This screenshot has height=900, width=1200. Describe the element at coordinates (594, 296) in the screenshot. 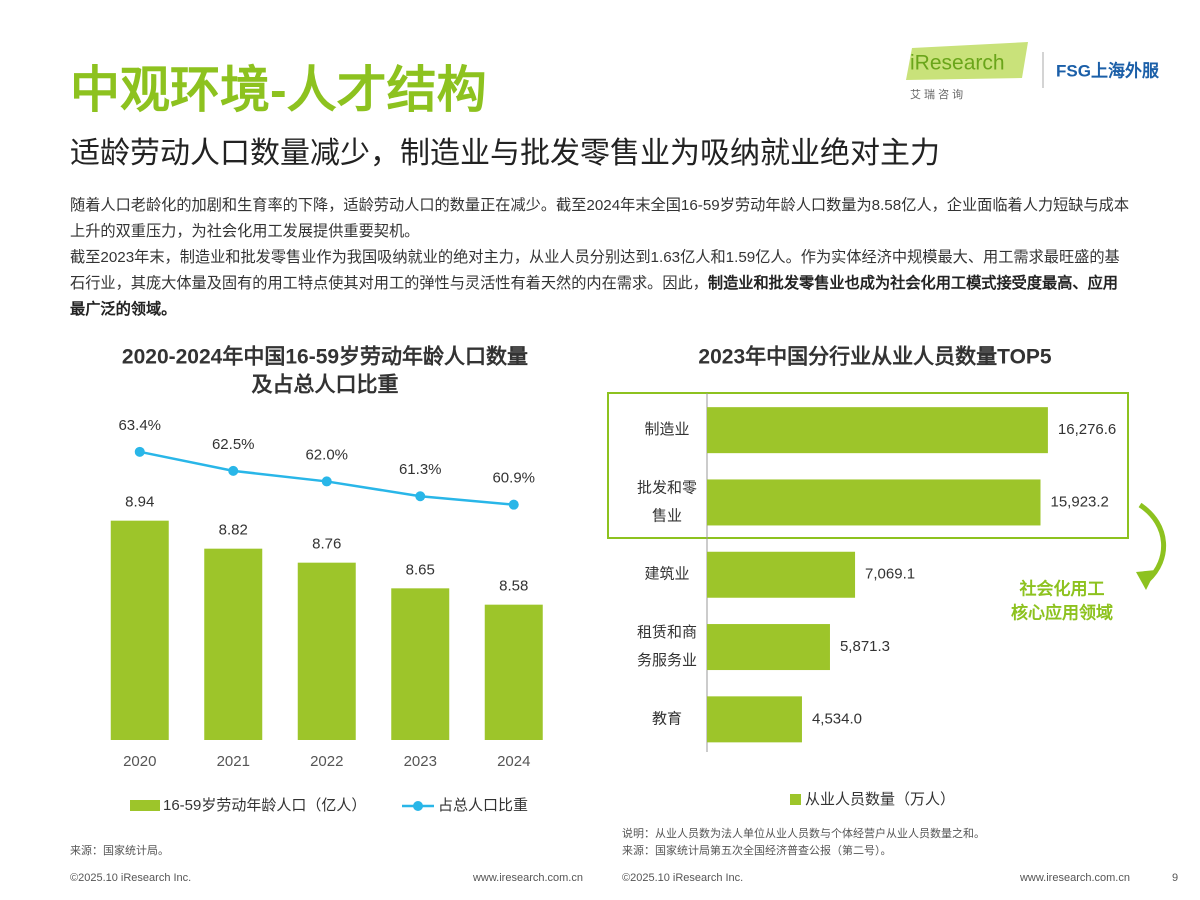

I see `bold-text: 制造业和批发零售业也成为社会化用工模式接受度最高、应用最广泛的领域。` at that location.